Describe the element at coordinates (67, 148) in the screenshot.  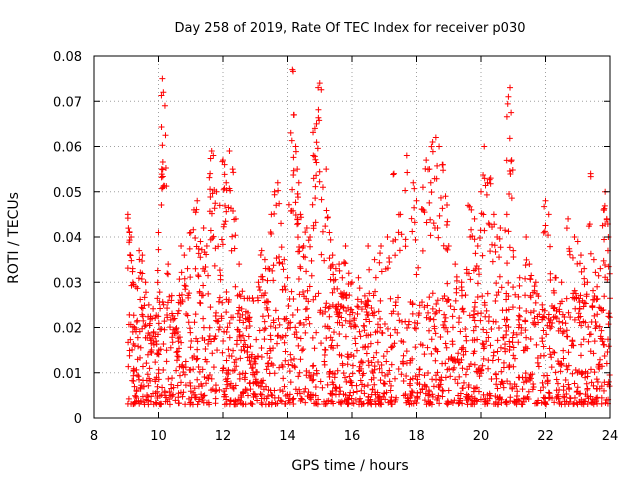
I see `y-tick-label: 0.06` at that location.